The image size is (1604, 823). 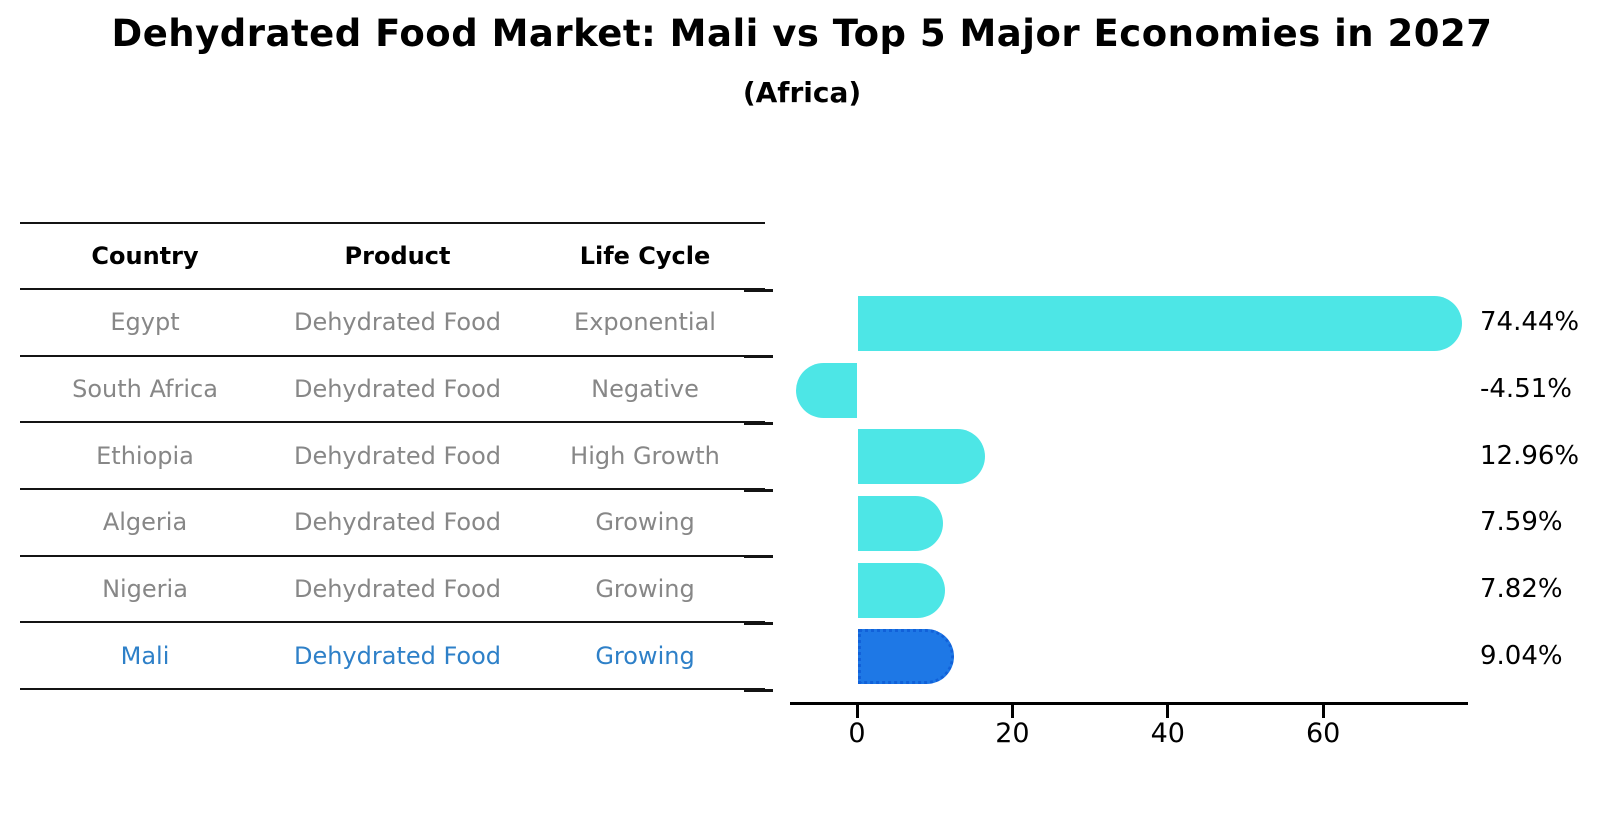 I want to click on x-axis-tick-label: 20, so click(x=1012, y=733).